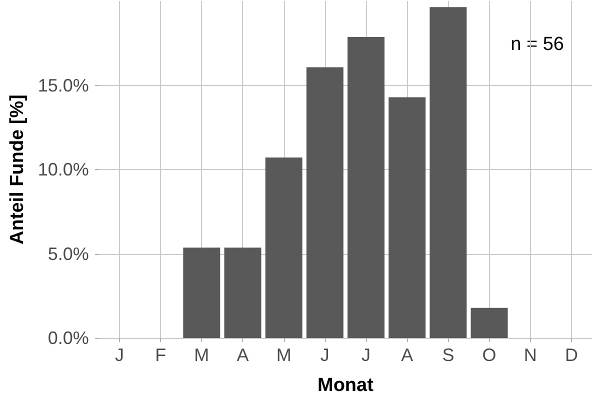 Image resolution: width=600 pixels, height=400 pixels. What do you see at coordinates (346, 385) in the screenshot?
I see `x-axis-title: Monat` at bounding box center [346, 385].